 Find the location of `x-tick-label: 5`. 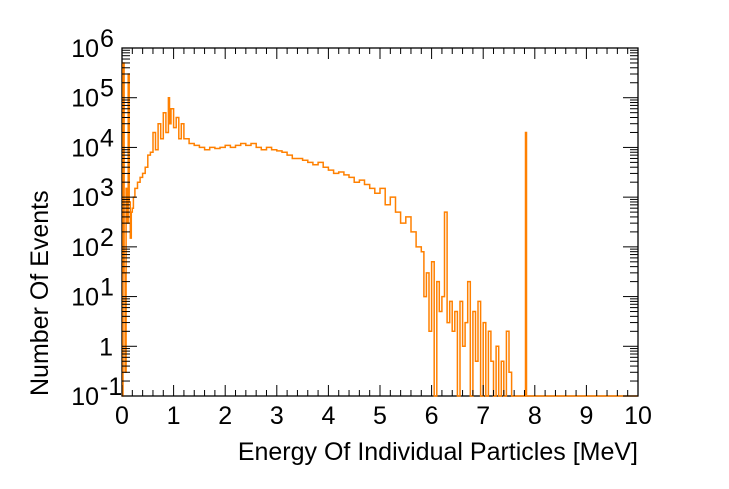

x-tick-label: 5 is located at coordinates (380, 416).